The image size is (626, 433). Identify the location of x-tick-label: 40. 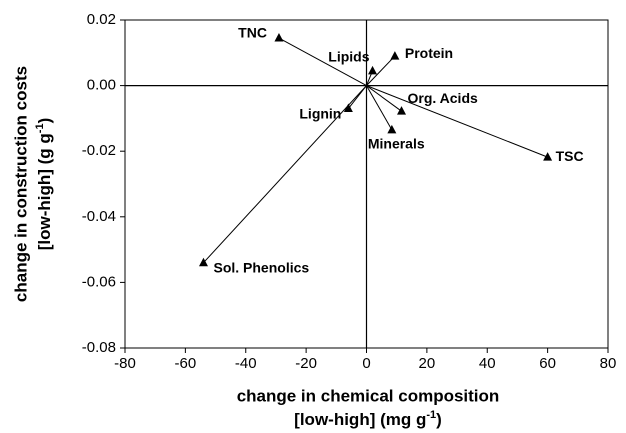
(487, 363).